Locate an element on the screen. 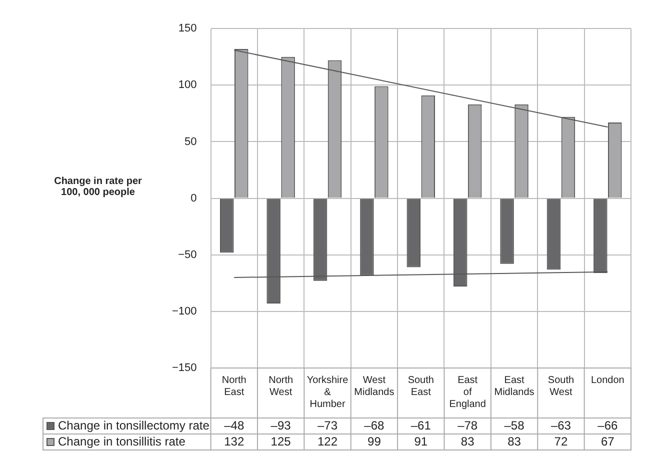  data-label: –66 is located at coordinates (608, 425).